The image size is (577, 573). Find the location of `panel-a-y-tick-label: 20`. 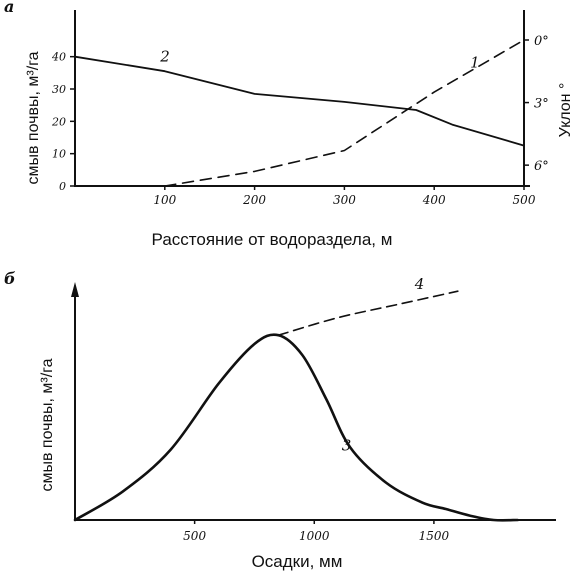

panel-a-y-tick-label: 20 is located at coordinates (58, 121).